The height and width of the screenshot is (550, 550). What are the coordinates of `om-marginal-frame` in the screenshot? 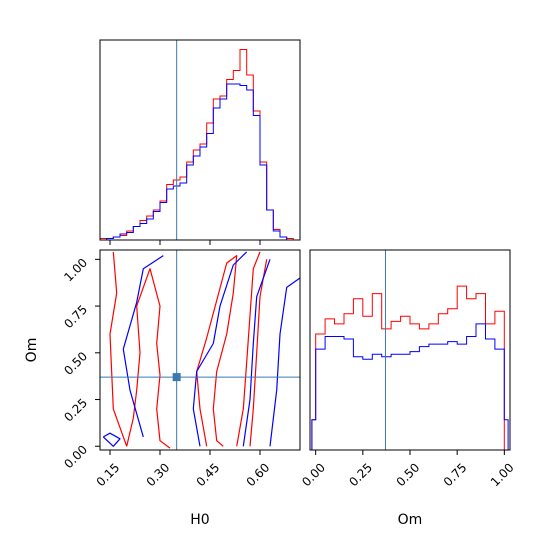 It's located at (410, 350).